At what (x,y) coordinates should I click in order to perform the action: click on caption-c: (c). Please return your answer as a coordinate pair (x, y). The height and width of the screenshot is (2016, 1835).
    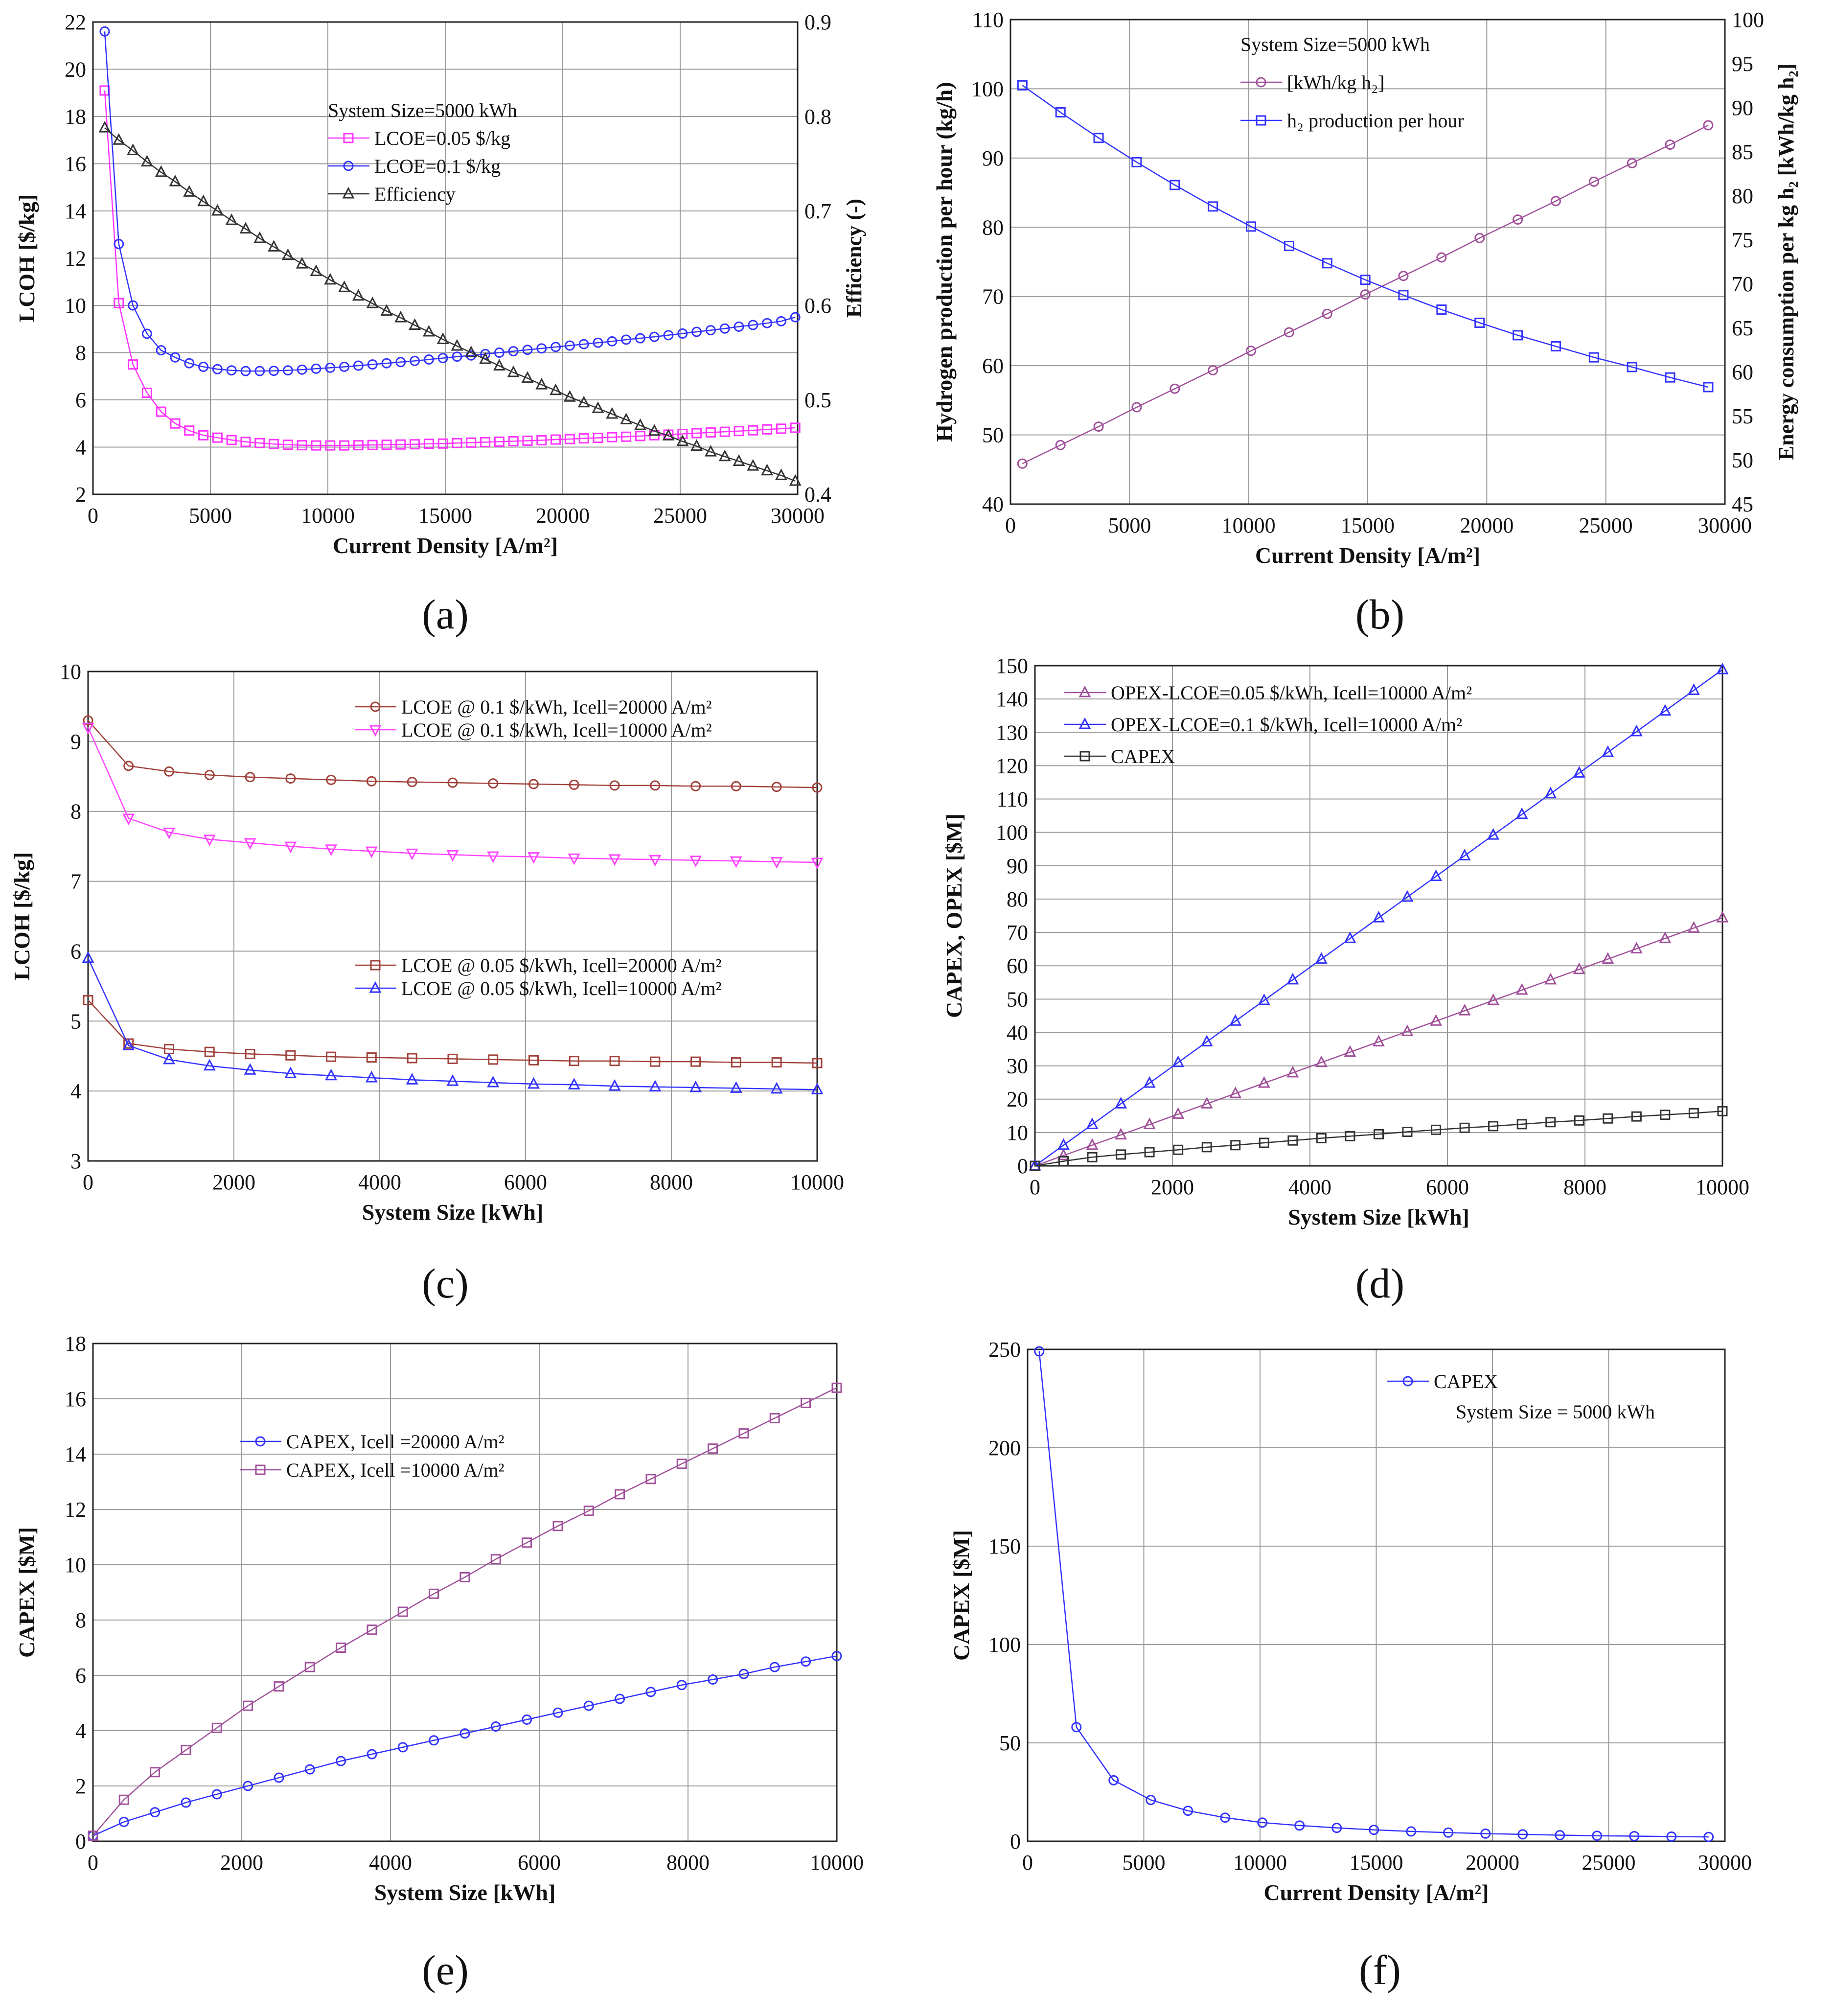
    Looking at the image, I should click on (446, 1283).